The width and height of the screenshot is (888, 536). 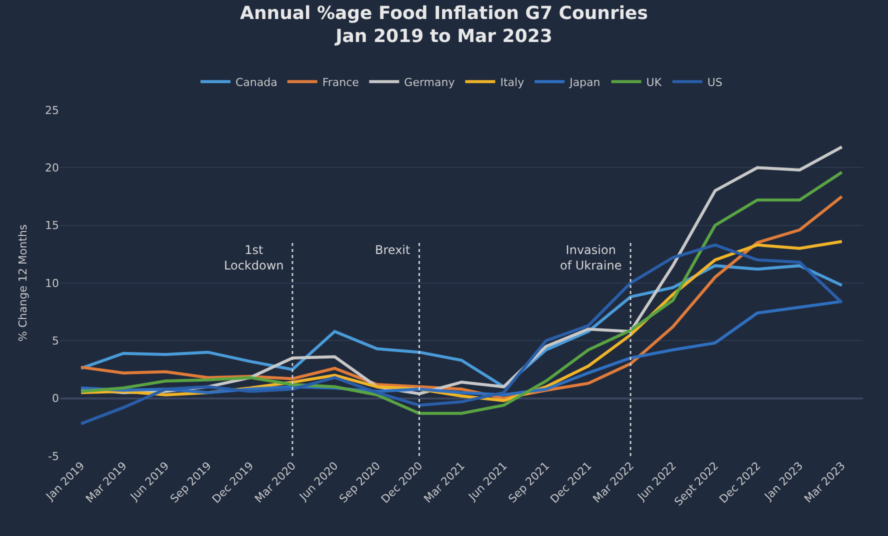 I want to click on chart-title: Annual %age Food Inflation G7 Counries, so click(x=444, y=13).